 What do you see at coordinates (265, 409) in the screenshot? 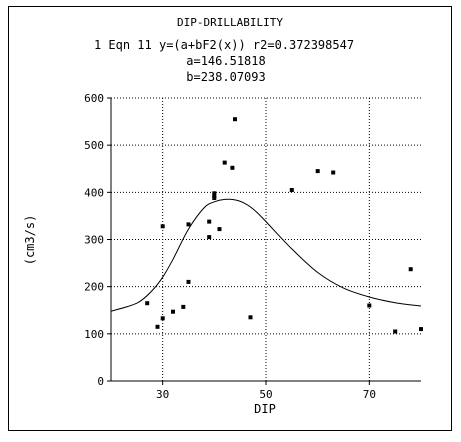
I see `x-axis-label: DIP` at bounding box center [265, 409].